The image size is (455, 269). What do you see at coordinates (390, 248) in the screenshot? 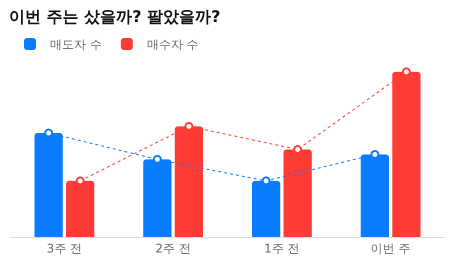
I see `x-tick-label: 이번 주` at bounding box center [390, 248].